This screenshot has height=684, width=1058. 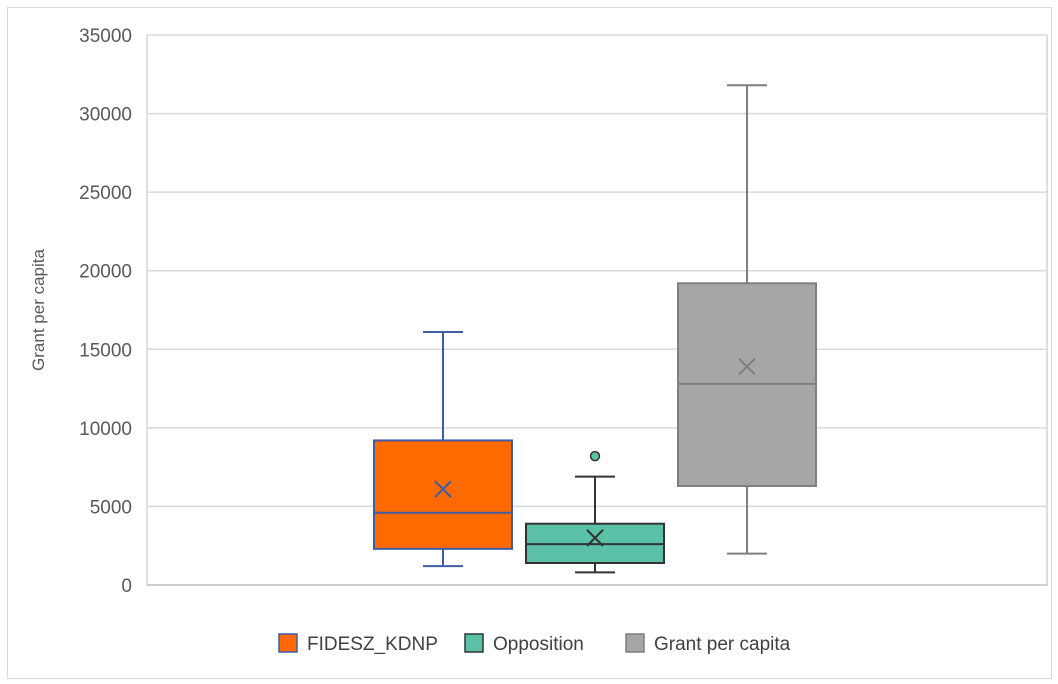 What do you see at coordinates (38, 310) in the screenshot?
I see `y-axis-title: Grant per capita` at bounding box center [38, 310].